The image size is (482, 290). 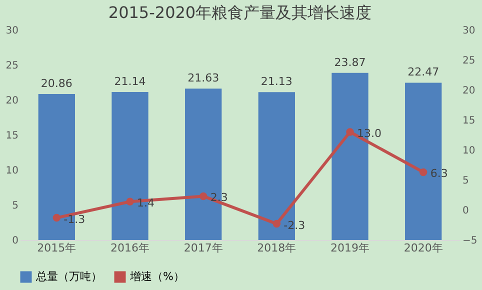 What do you see at coordinates (350, 248) in the screenshot?
I see `x-tick-label: 2019年` at bounding box center [350, 248].